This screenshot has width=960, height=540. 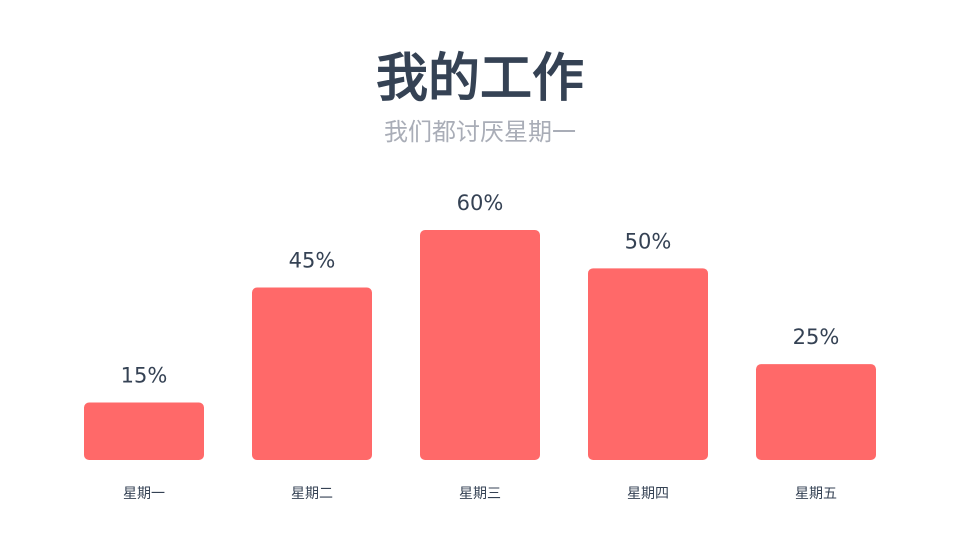 What do you see at coordinates (480, 132) in the screenshot?
I see `chart-subtitle: 我们都讨厌星期一` at bounding box center [480, 132].